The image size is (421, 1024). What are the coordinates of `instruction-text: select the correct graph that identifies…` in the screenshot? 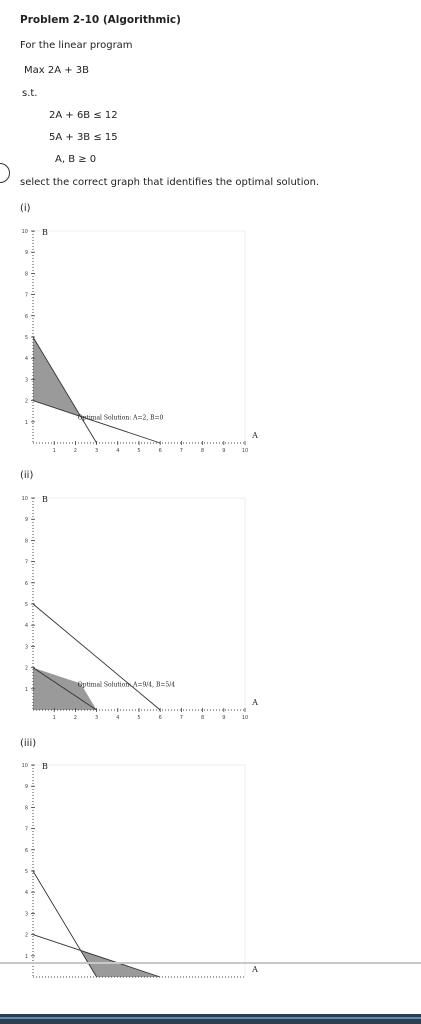 It's located at (170, 182).